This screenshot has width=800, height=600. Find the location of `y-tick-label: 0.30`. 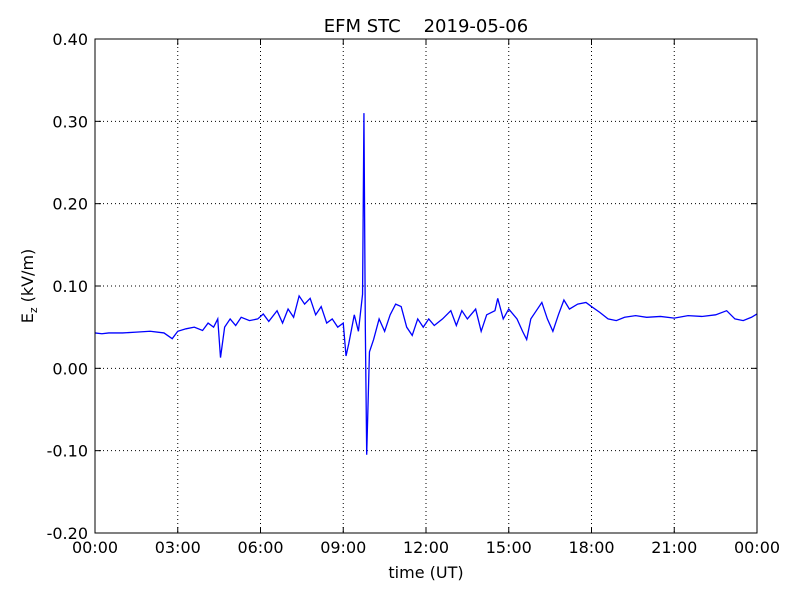

y-tick-label: 0.30 is located at coordinates (70, 121).